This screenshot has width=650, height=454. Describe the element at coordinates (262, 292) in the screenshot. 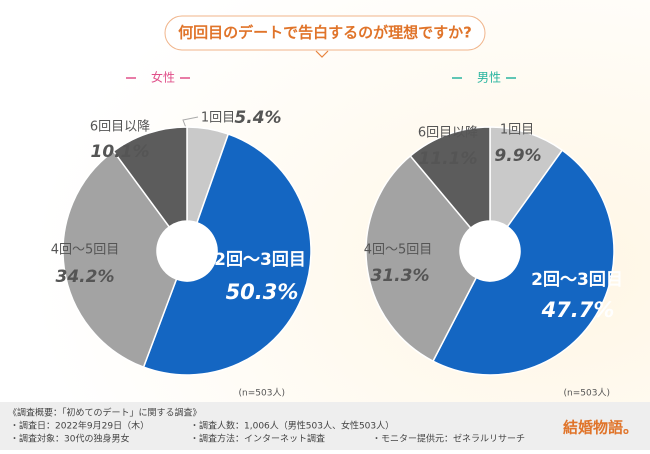

I see `value-label: 50.3%` at that location.